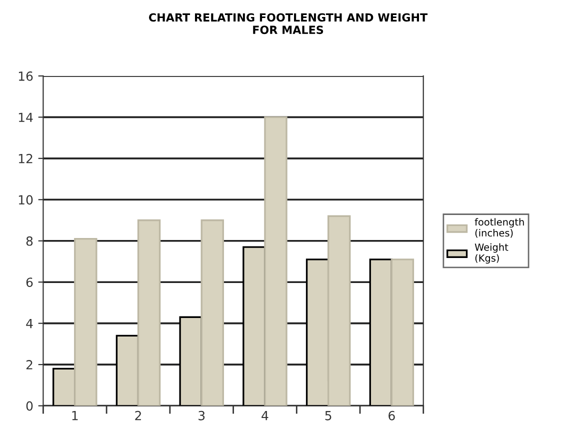  I want to click on x-tick-label: 5, so click(328, 415).